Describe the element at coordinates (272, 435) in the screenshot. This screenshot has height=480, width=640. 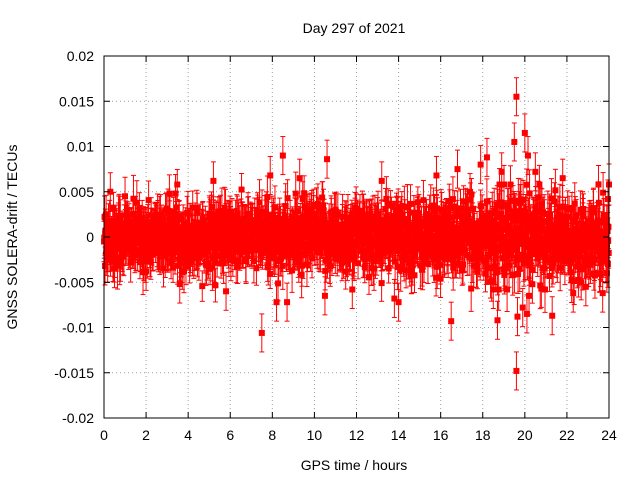
I see `x-tick-label: 8` at that location.